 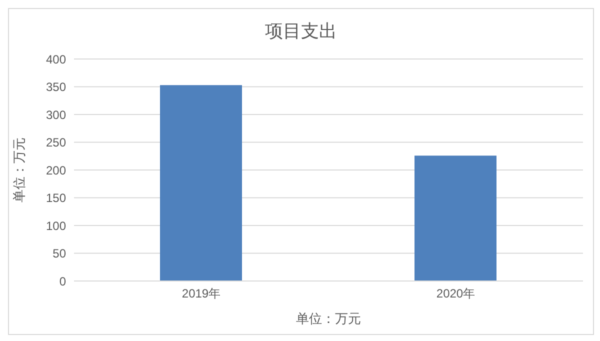 I want to click on y-tick-label: 200, so click(x=56, y=170).